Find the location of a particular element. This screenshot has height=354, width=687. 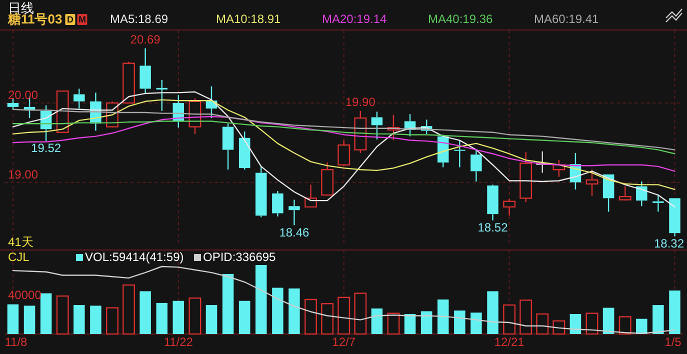

text: MA60:19.41 is located at coordinates (567, 19).